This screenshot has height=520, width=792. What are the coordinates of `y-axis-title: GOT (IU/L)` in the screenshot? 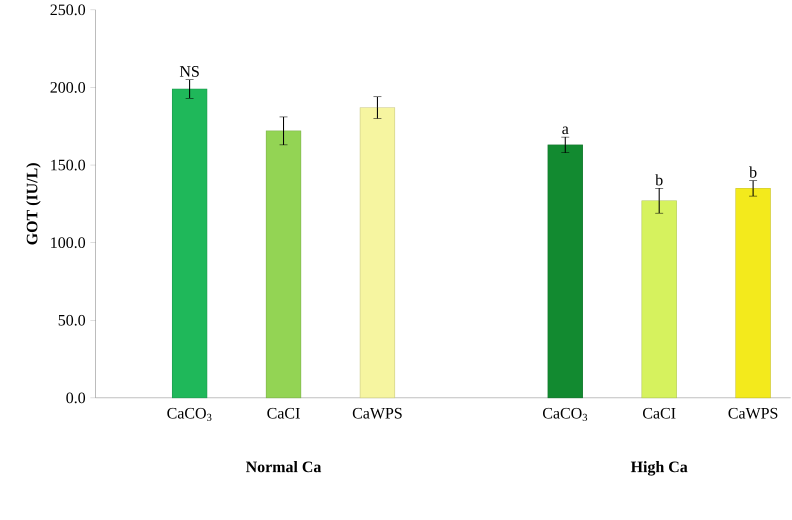 It's located at (33, 203).